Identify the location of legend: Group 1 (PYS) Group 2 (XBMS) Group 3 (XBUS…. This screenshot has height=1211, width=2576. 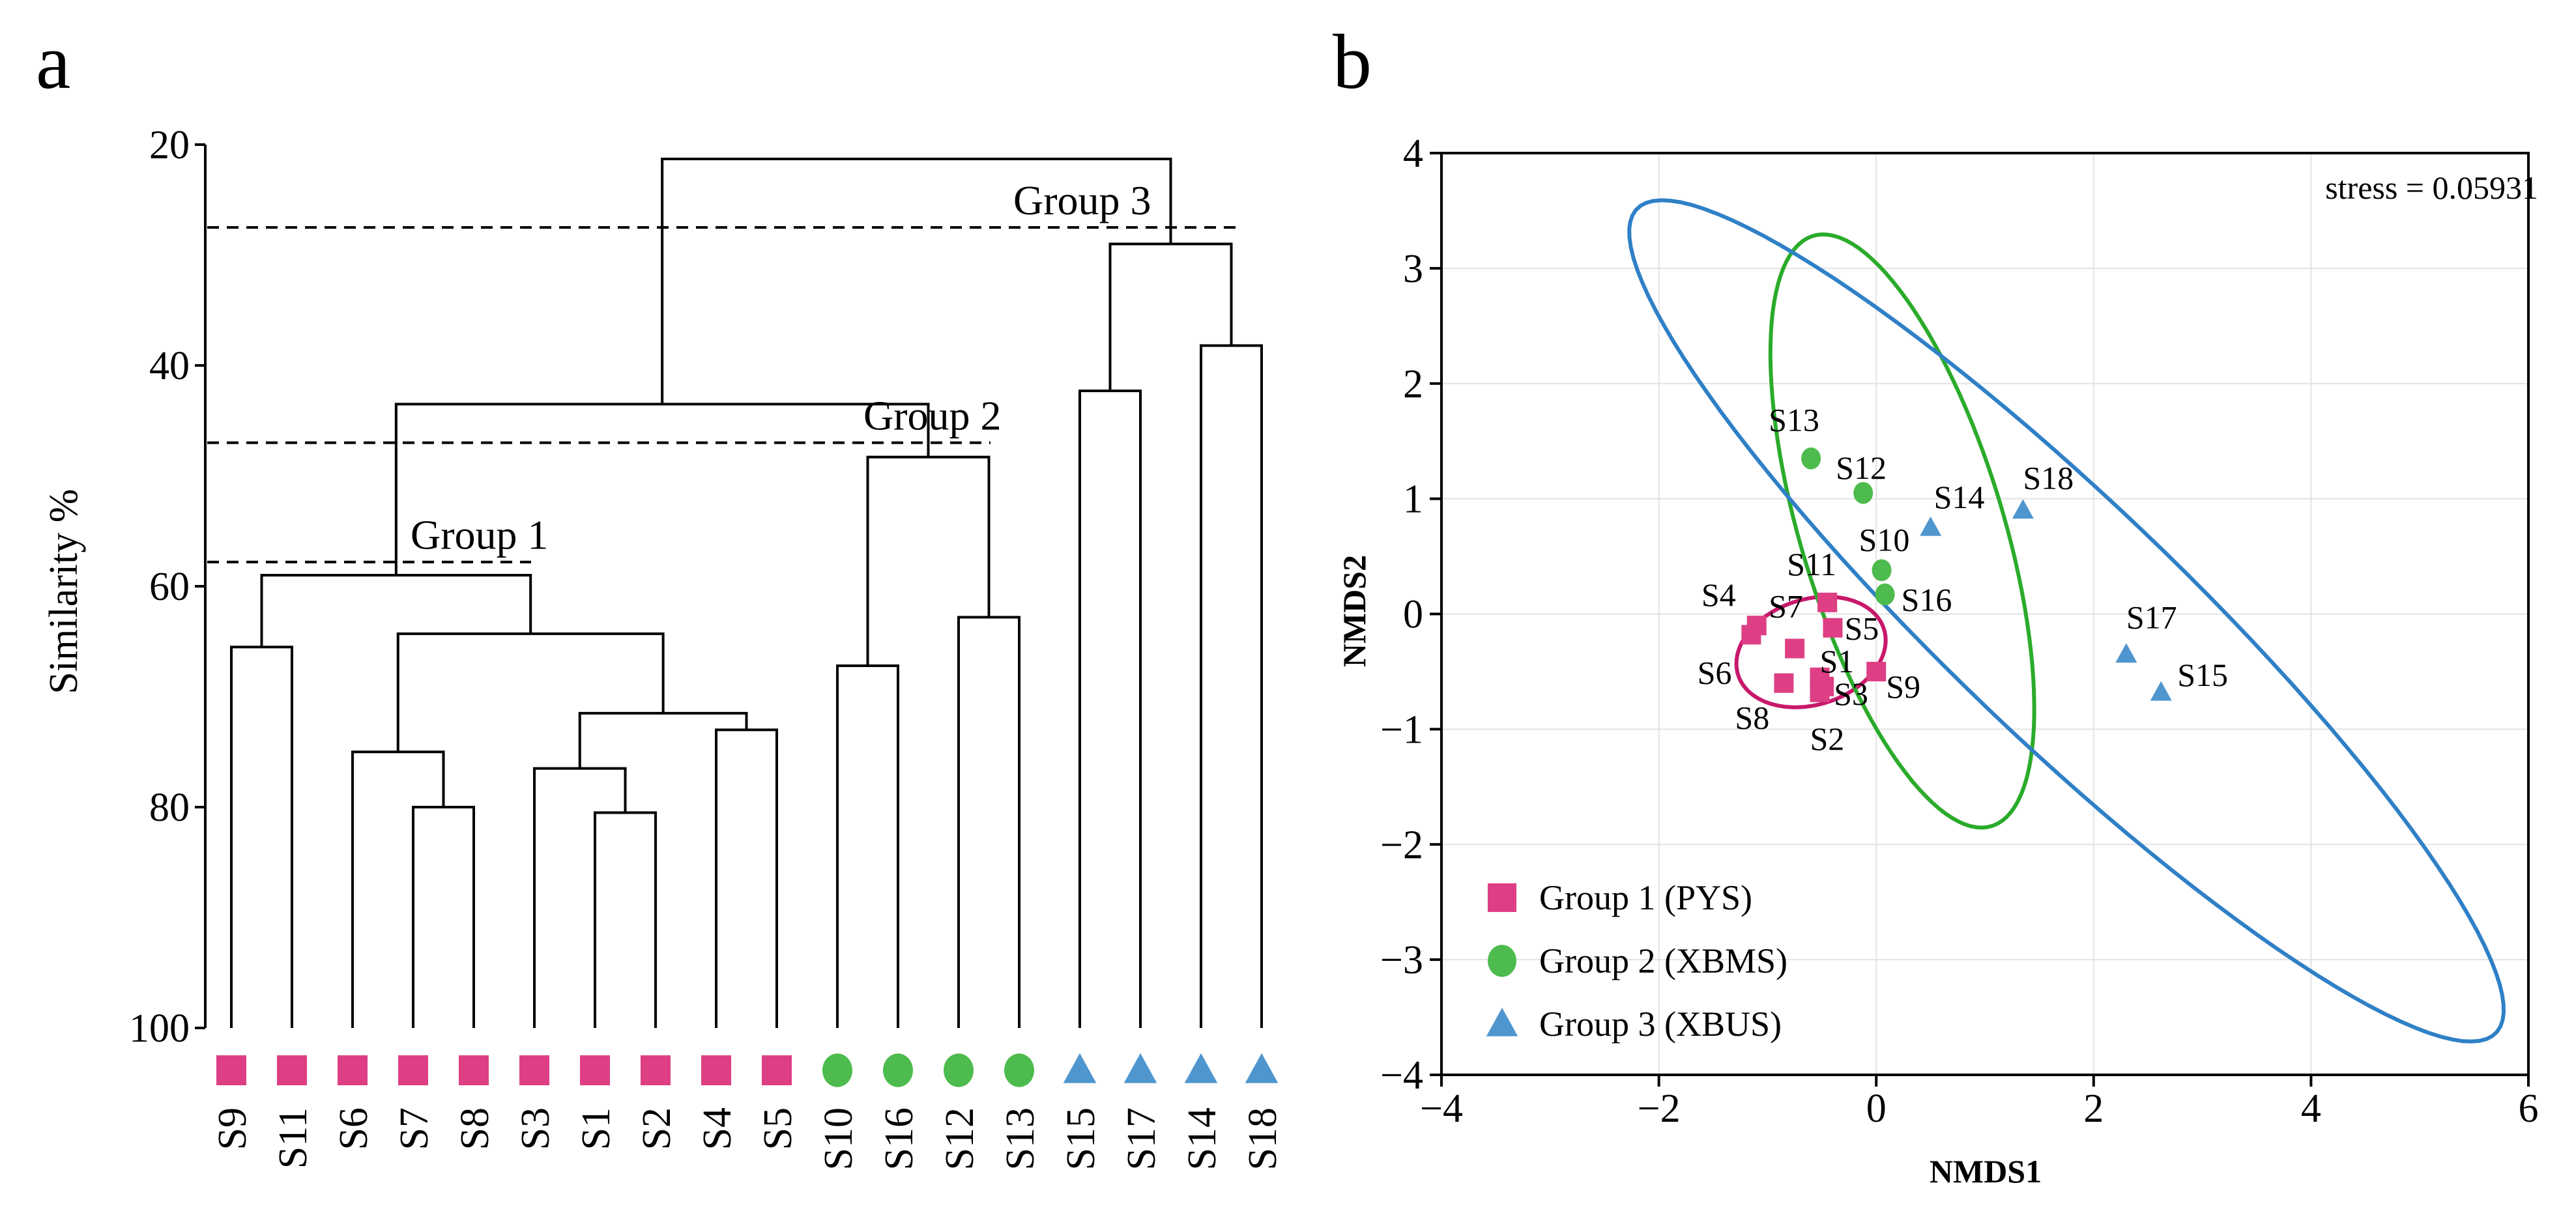
(1636, 961).